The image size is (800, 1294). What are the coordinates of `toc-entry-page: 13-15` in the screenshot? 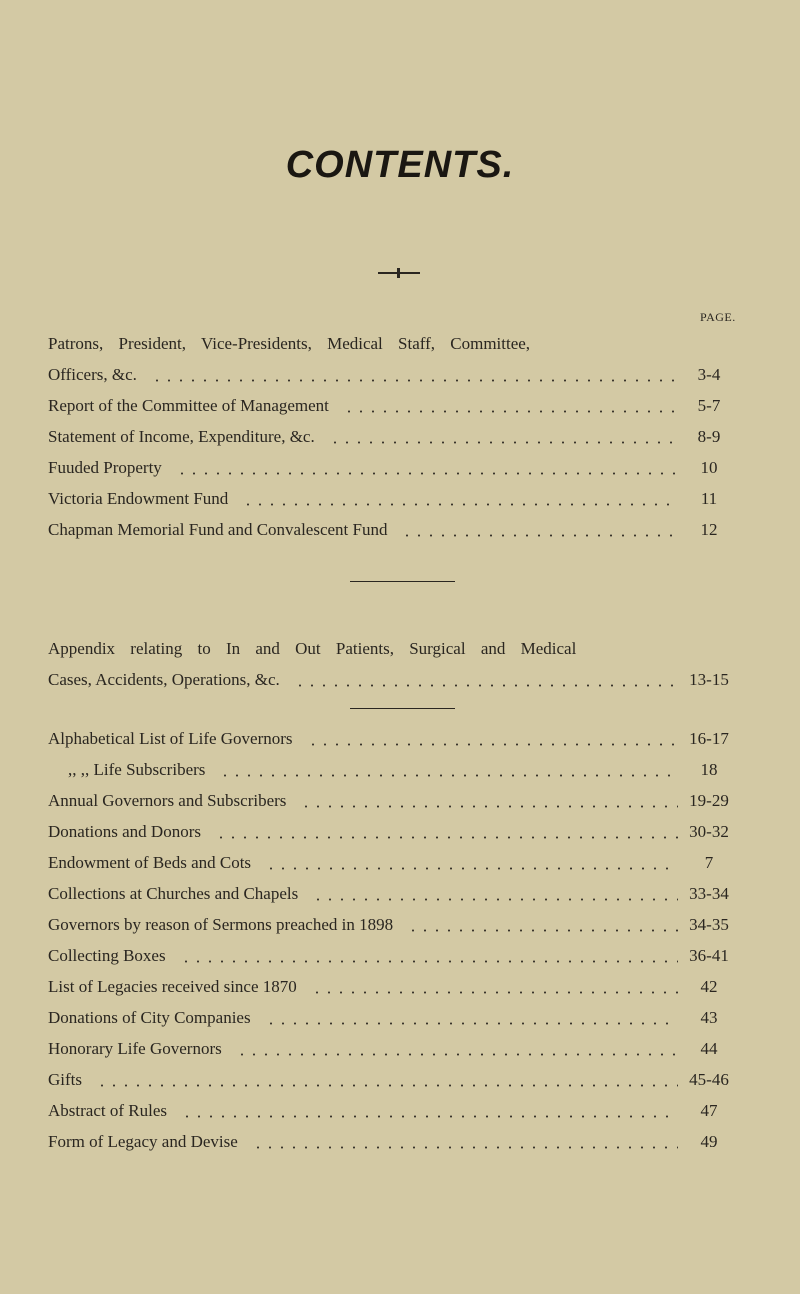 It's located at (709, 679).